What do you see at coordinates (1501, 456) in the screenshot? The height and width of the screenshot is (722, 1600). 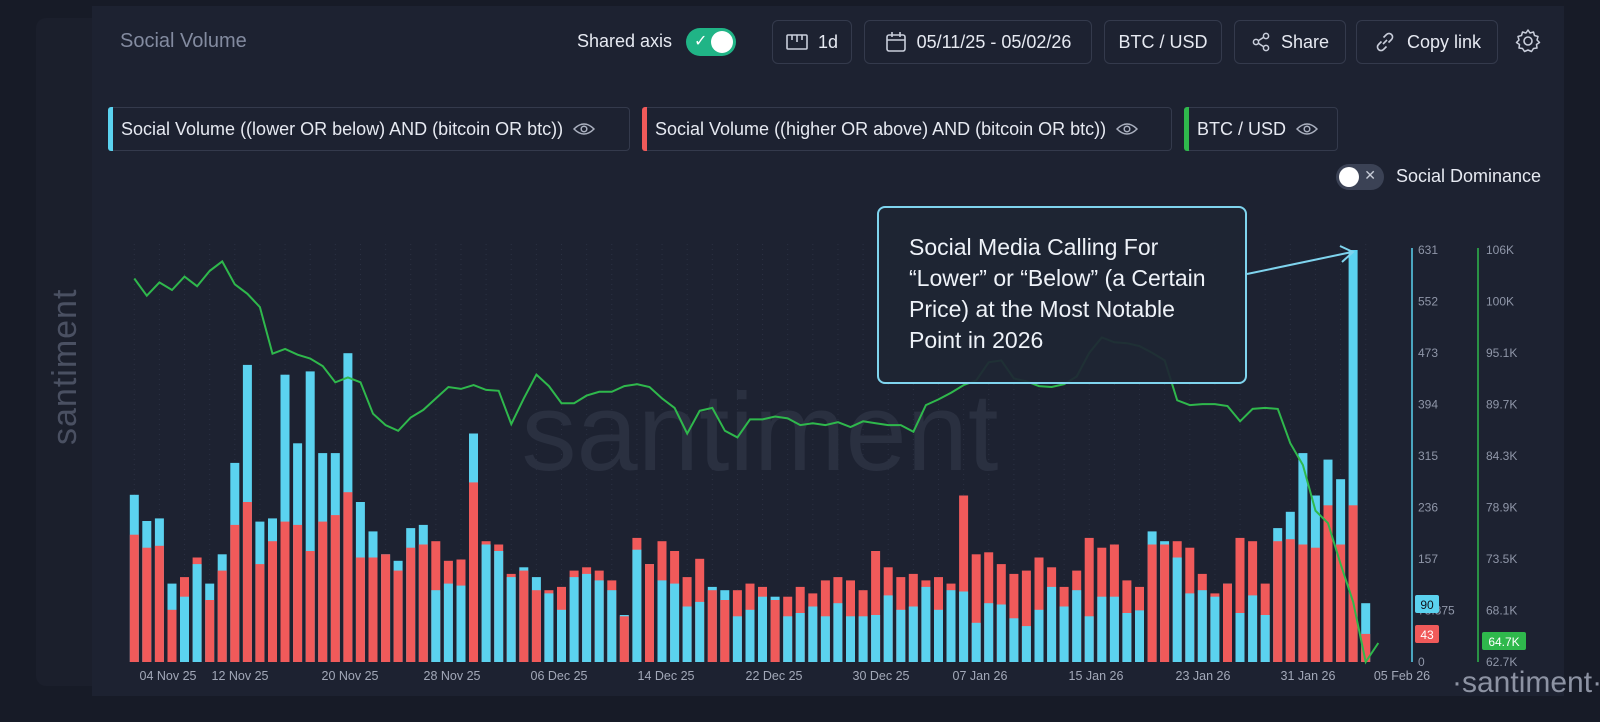 I see `y-right-tick-label: 84.3K` at bounding box center [1501, 456].